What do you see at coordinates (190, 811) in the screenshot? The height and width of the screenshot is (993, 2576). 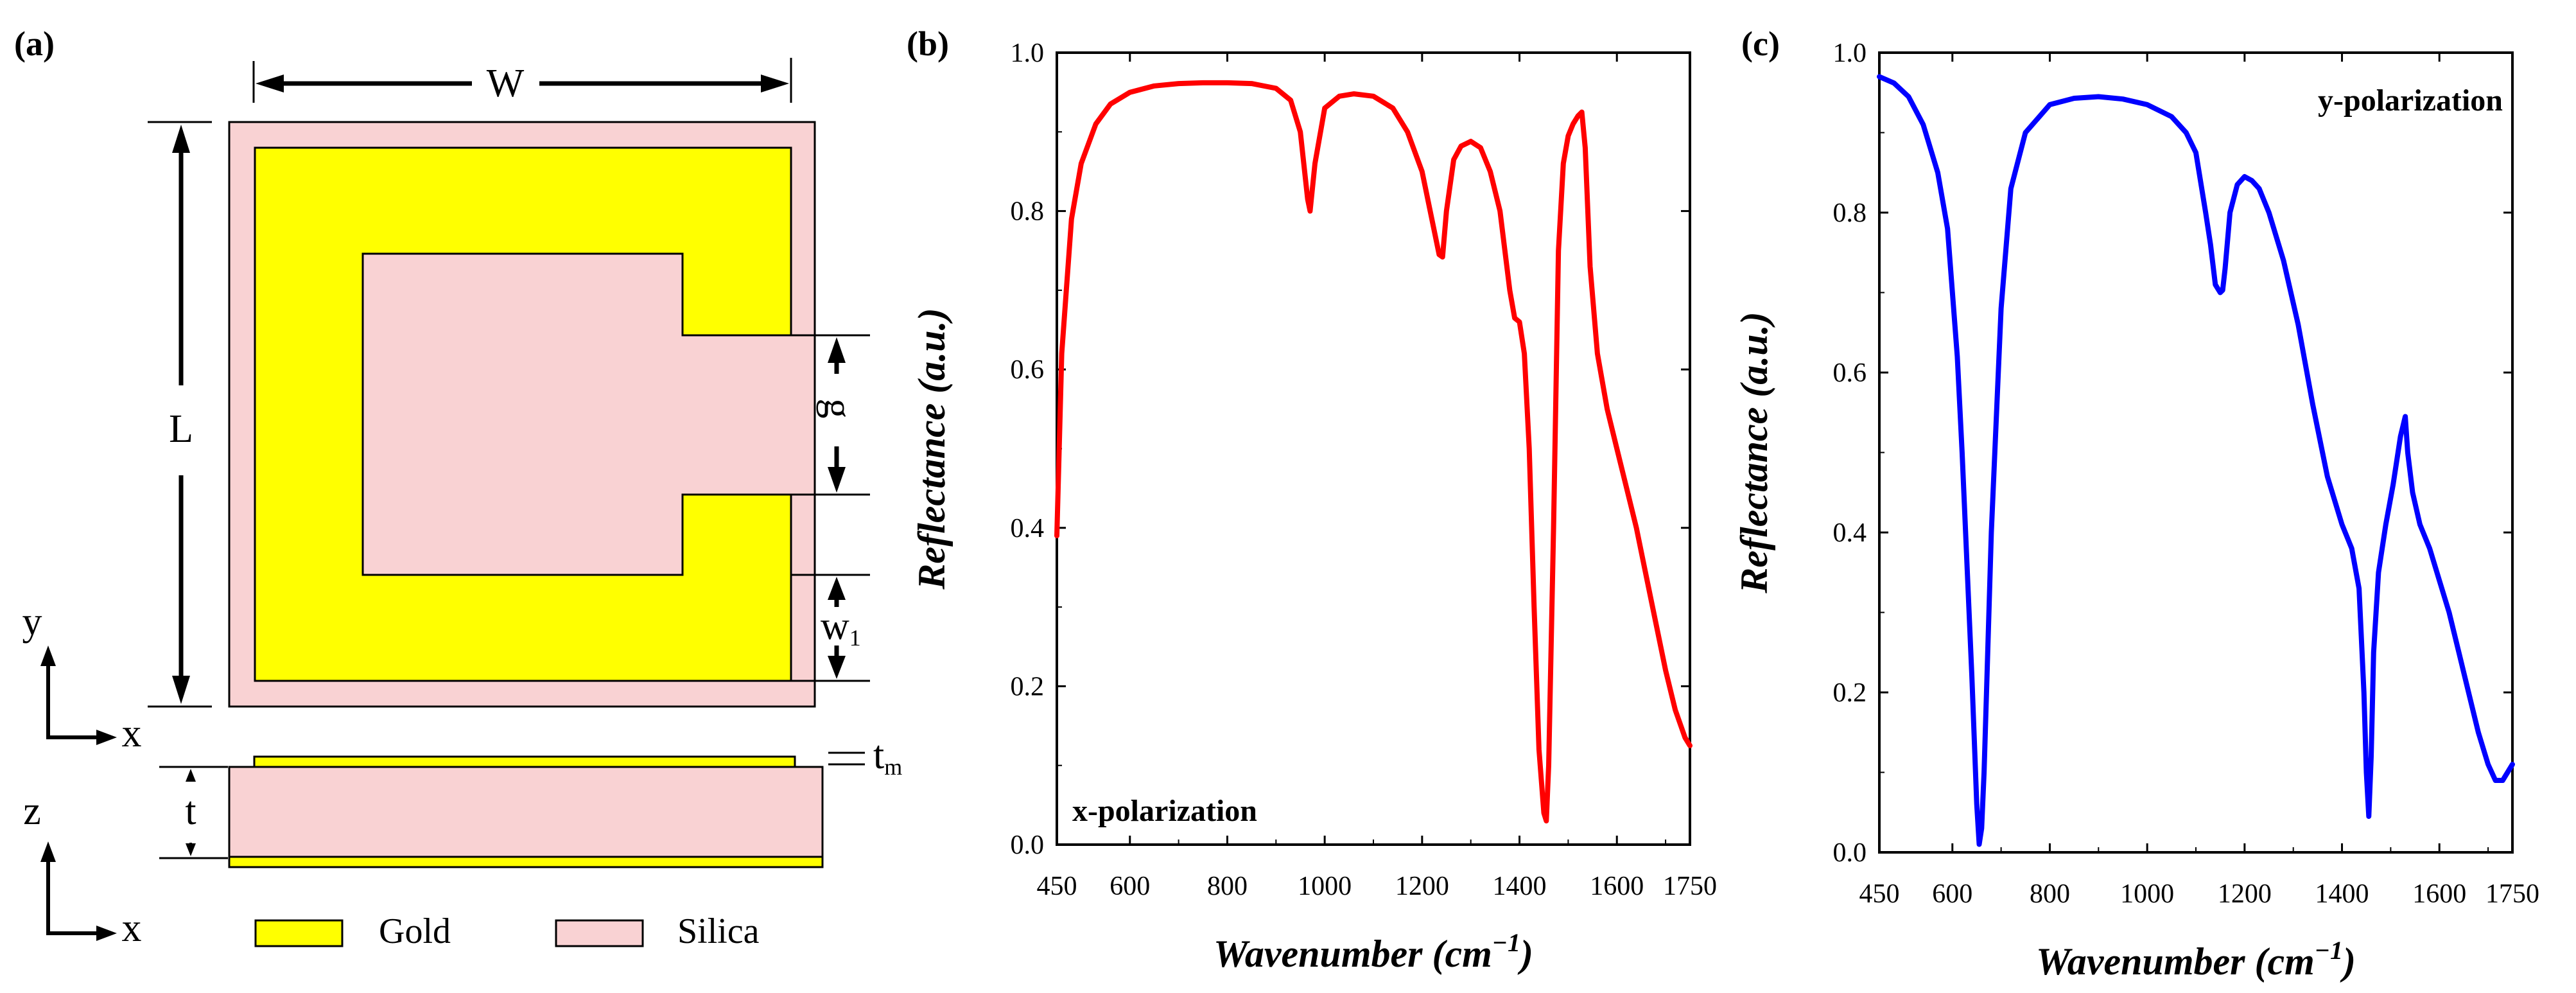 I see `dim-t-label: t` at bounding box center [190, 811].